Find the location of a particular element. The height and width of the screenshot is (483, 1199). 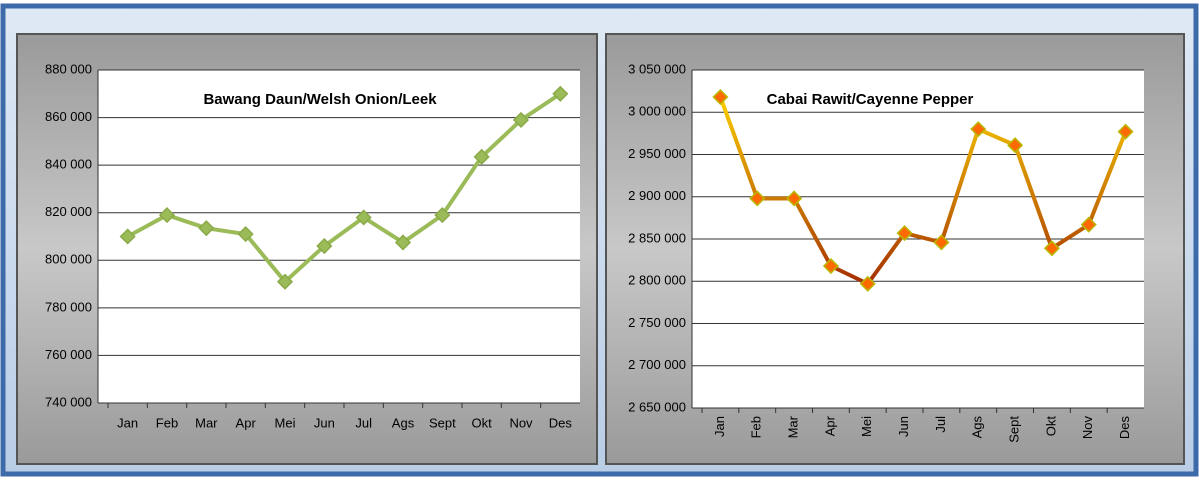

y-tick-label: 2 700 000 is located at coordinates (657, 364).